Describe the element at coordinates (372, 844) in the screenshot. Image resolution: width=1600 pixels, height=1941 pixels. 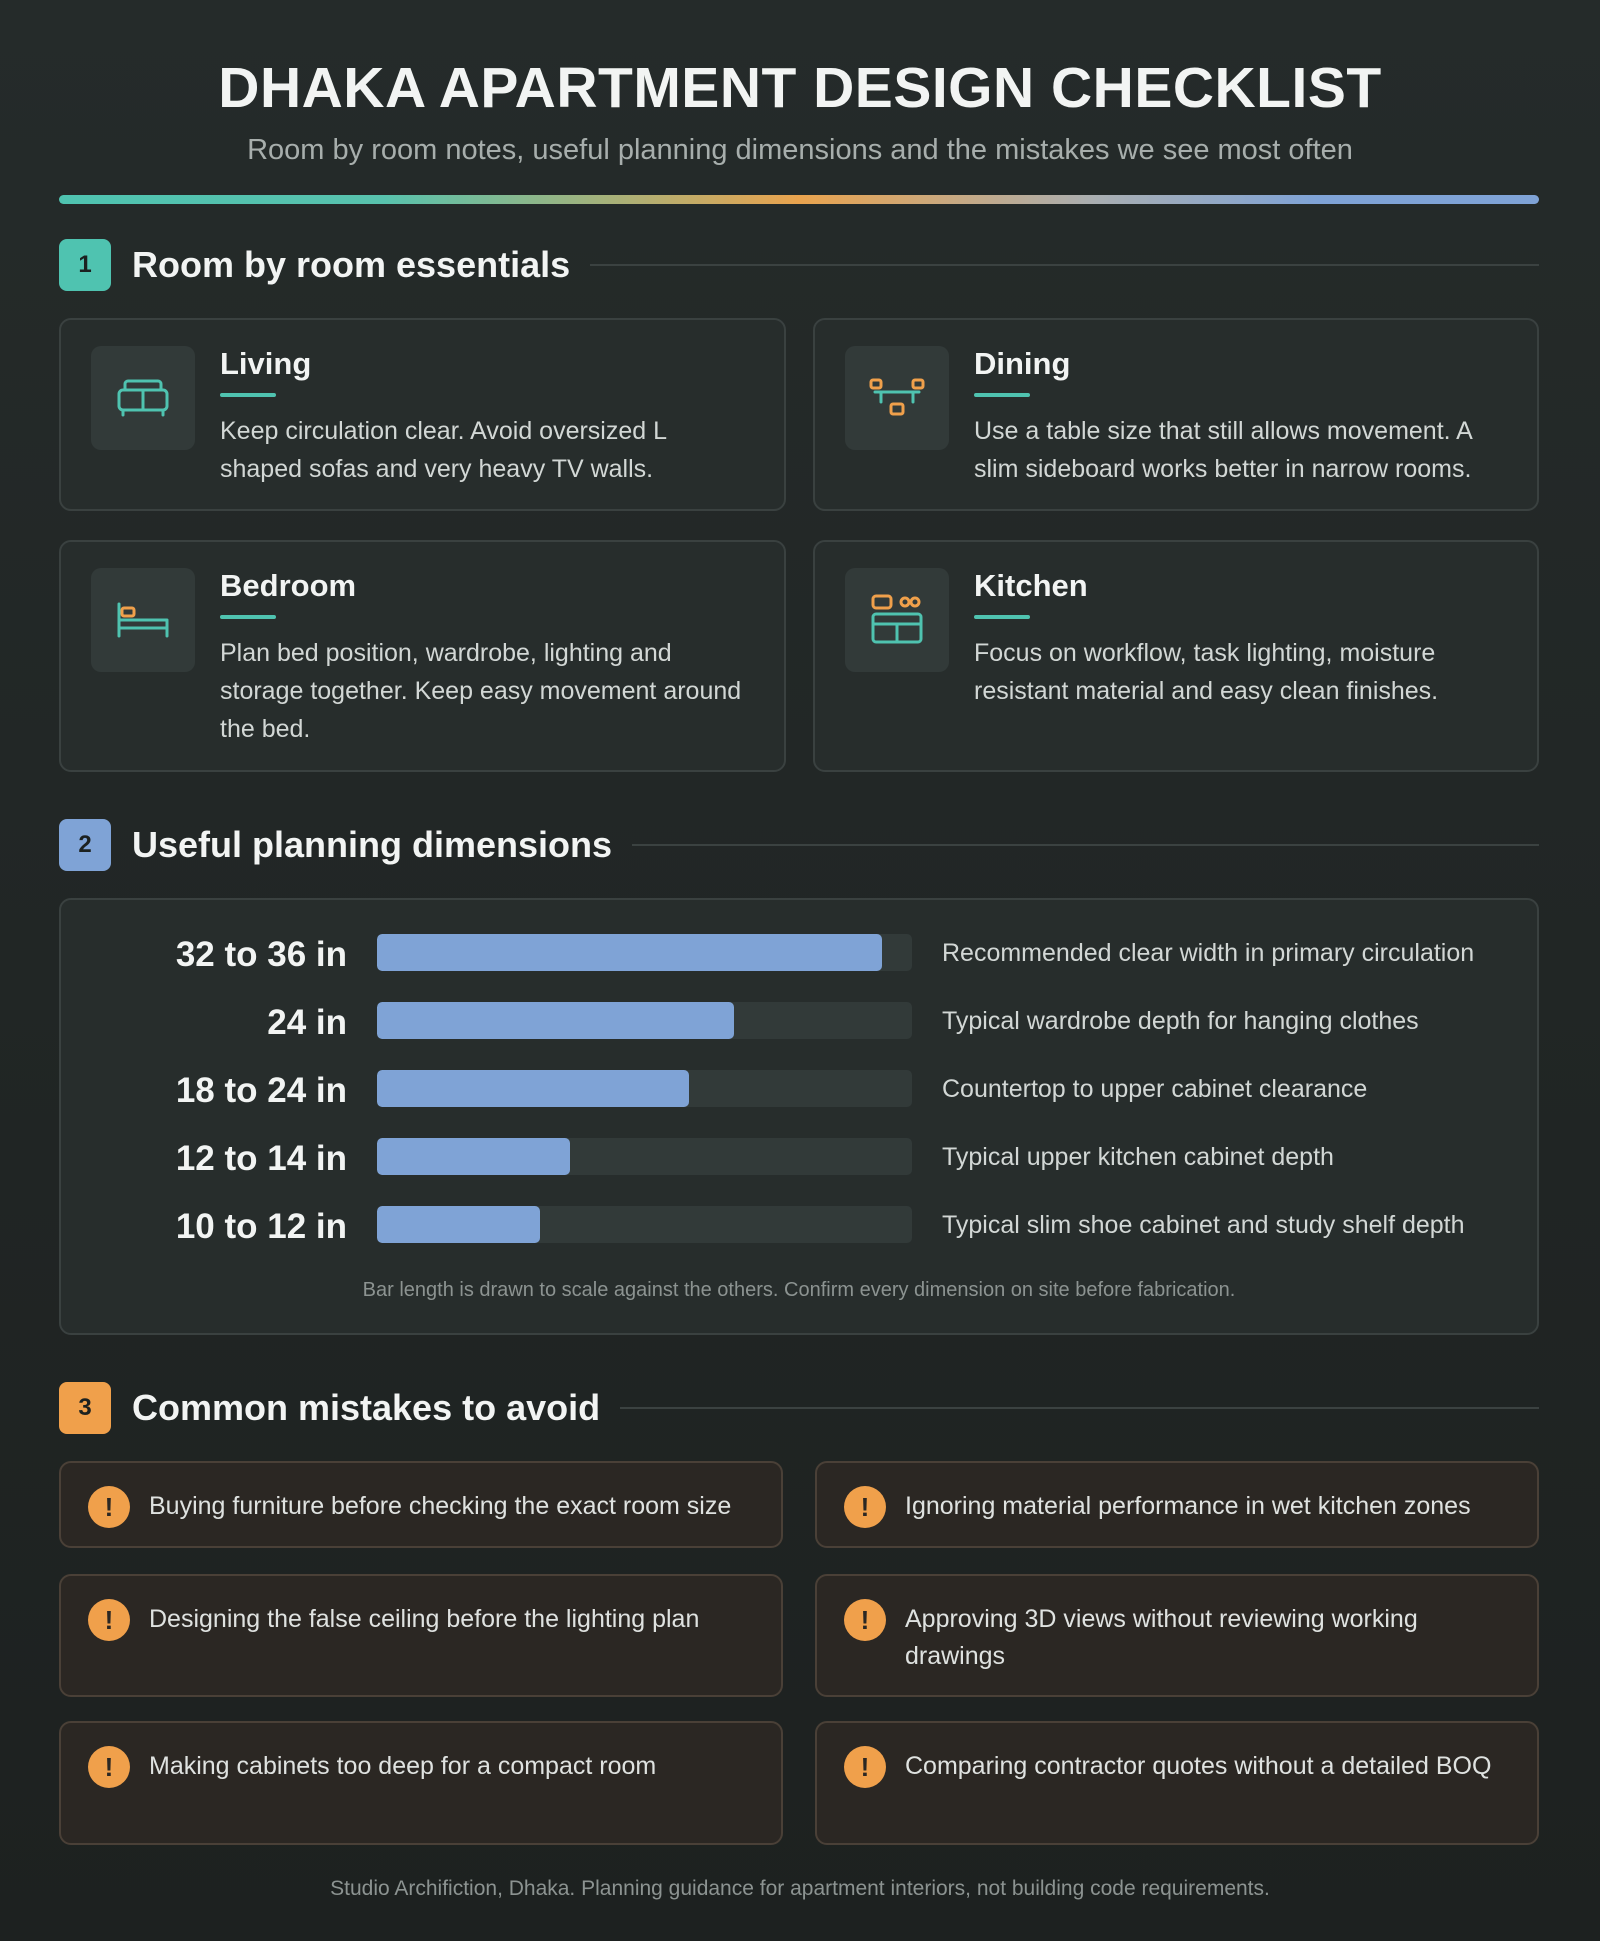
I see `section-title: Useful planning dimensions` at that location.